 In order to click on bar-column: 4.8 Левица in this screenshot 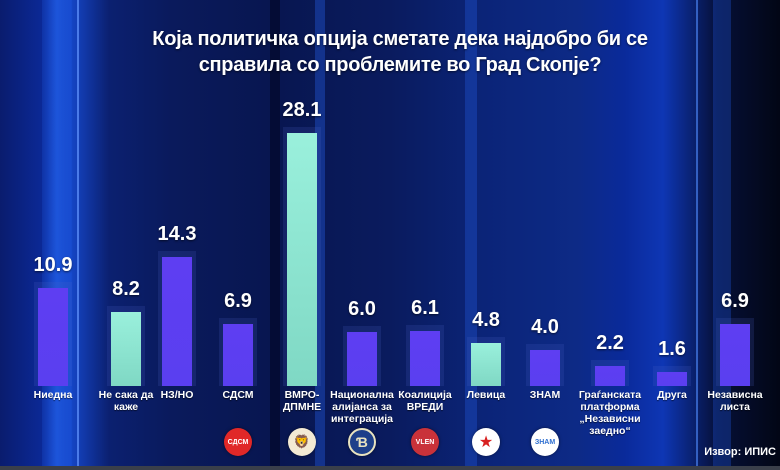, I will do `click(486, 235)`.